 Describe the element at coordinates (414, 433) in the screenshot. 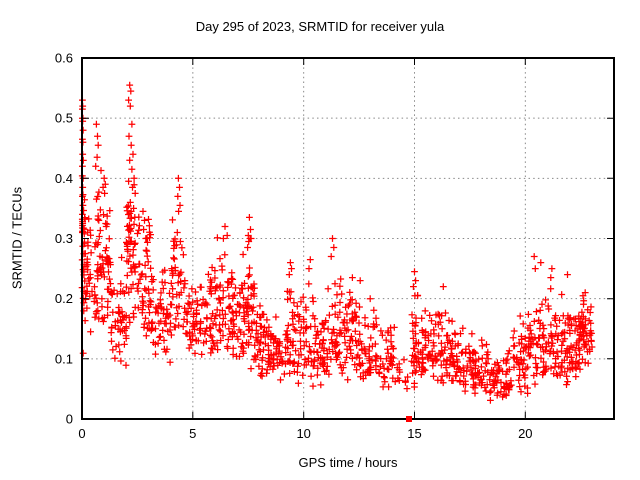

I see `x-tick-label: 15` at that location.